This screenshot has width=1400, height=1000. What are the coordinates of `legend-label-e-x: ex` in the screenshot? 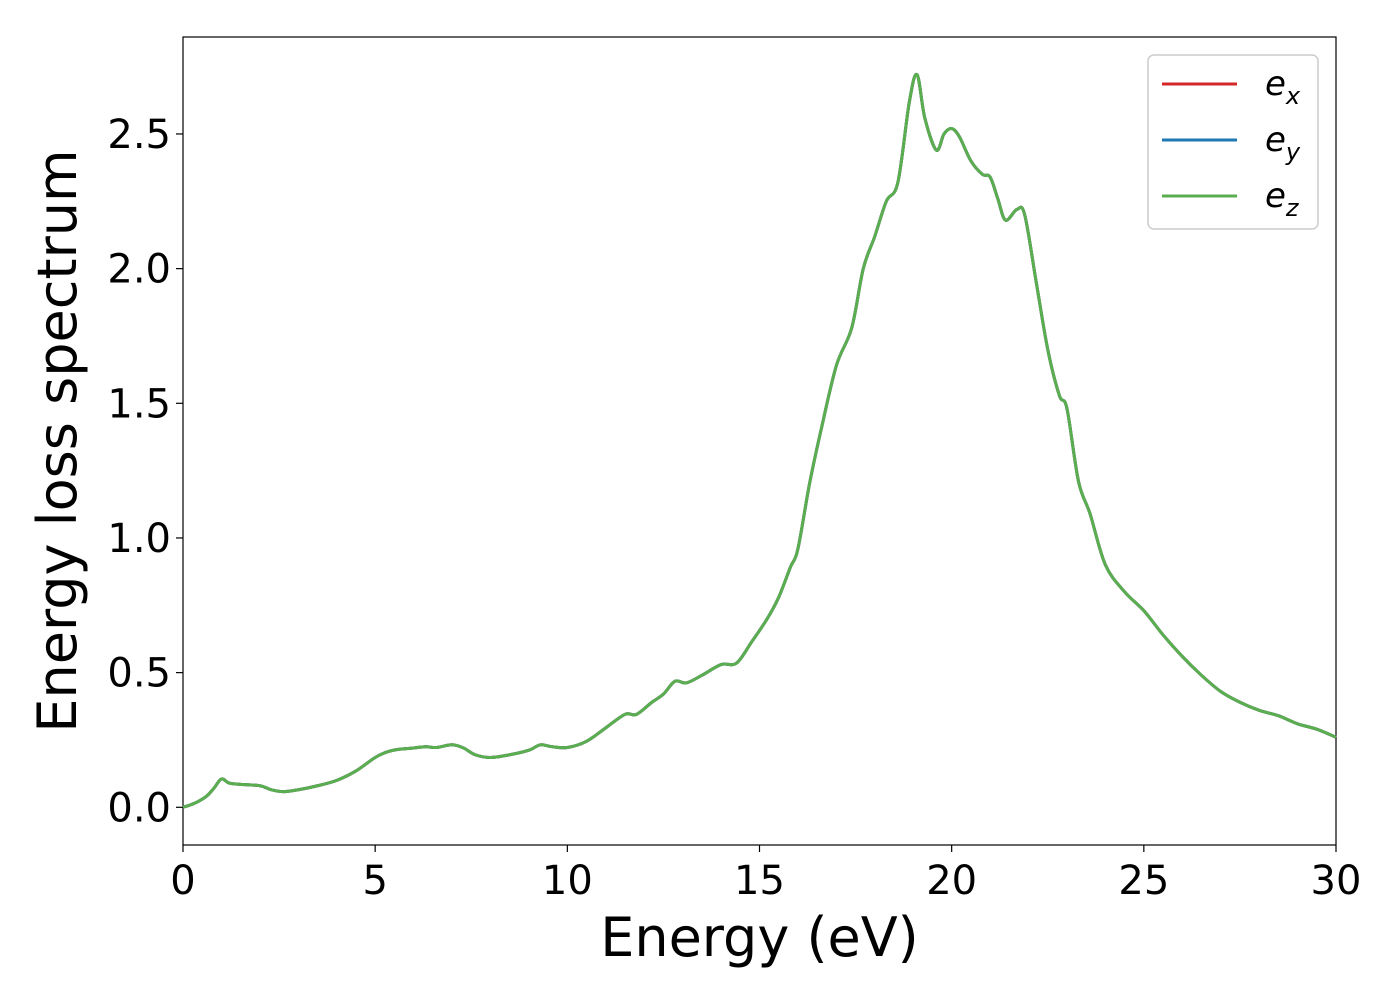 It's located at (1283, 87).